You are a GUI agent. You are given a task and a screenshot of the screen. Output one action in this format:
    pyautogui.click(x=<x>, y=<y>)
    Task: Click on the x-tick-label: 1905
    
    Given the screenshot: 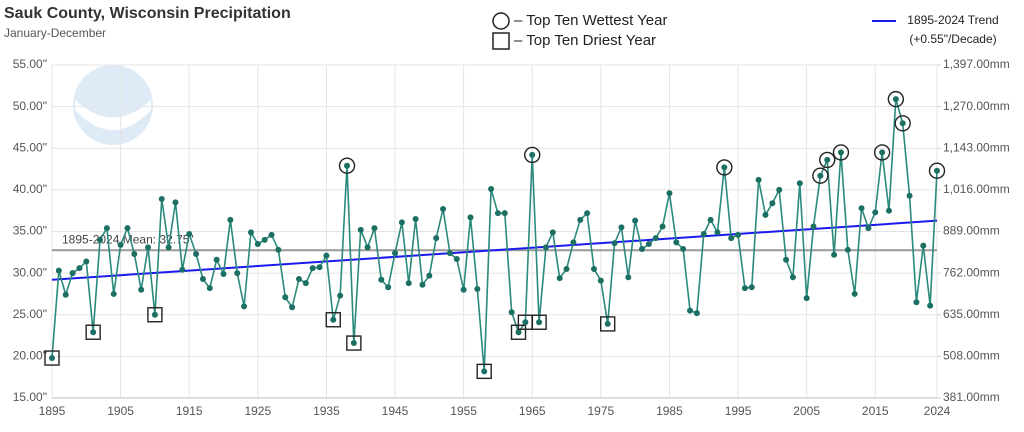 What is the action you would take?
    pyautogui.click(x=120, y=411)
    